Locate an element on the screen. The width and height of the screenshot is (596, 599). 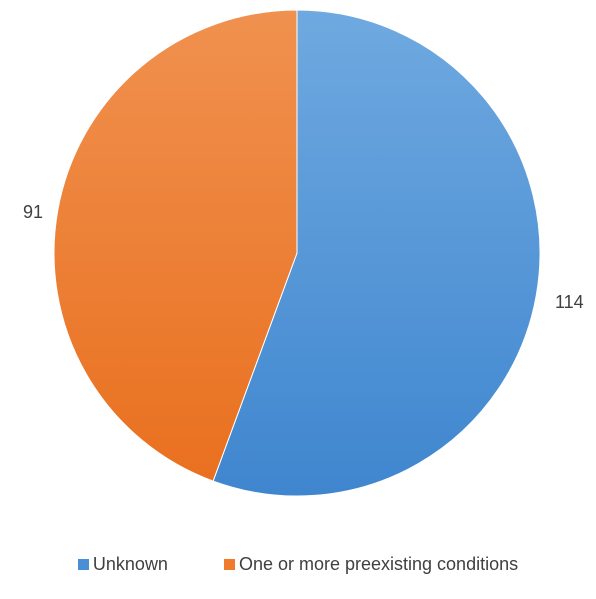
legend-swatch-preexisting is located at coordinates (229, 564).